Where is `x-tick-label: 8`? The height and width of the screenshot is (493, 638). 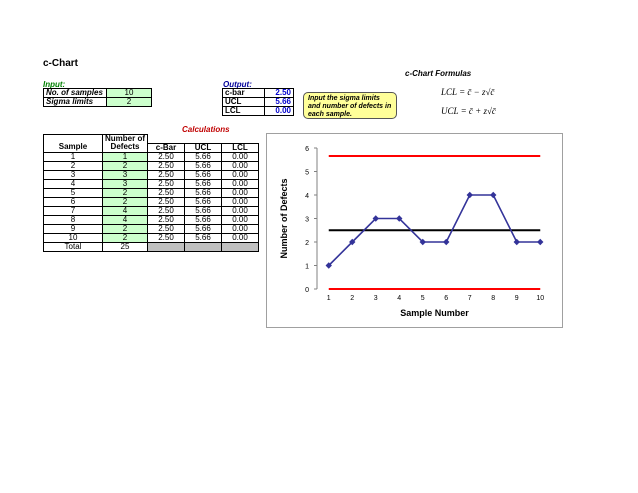
x-tick-label: 8 is located at coordinates (493, 298).